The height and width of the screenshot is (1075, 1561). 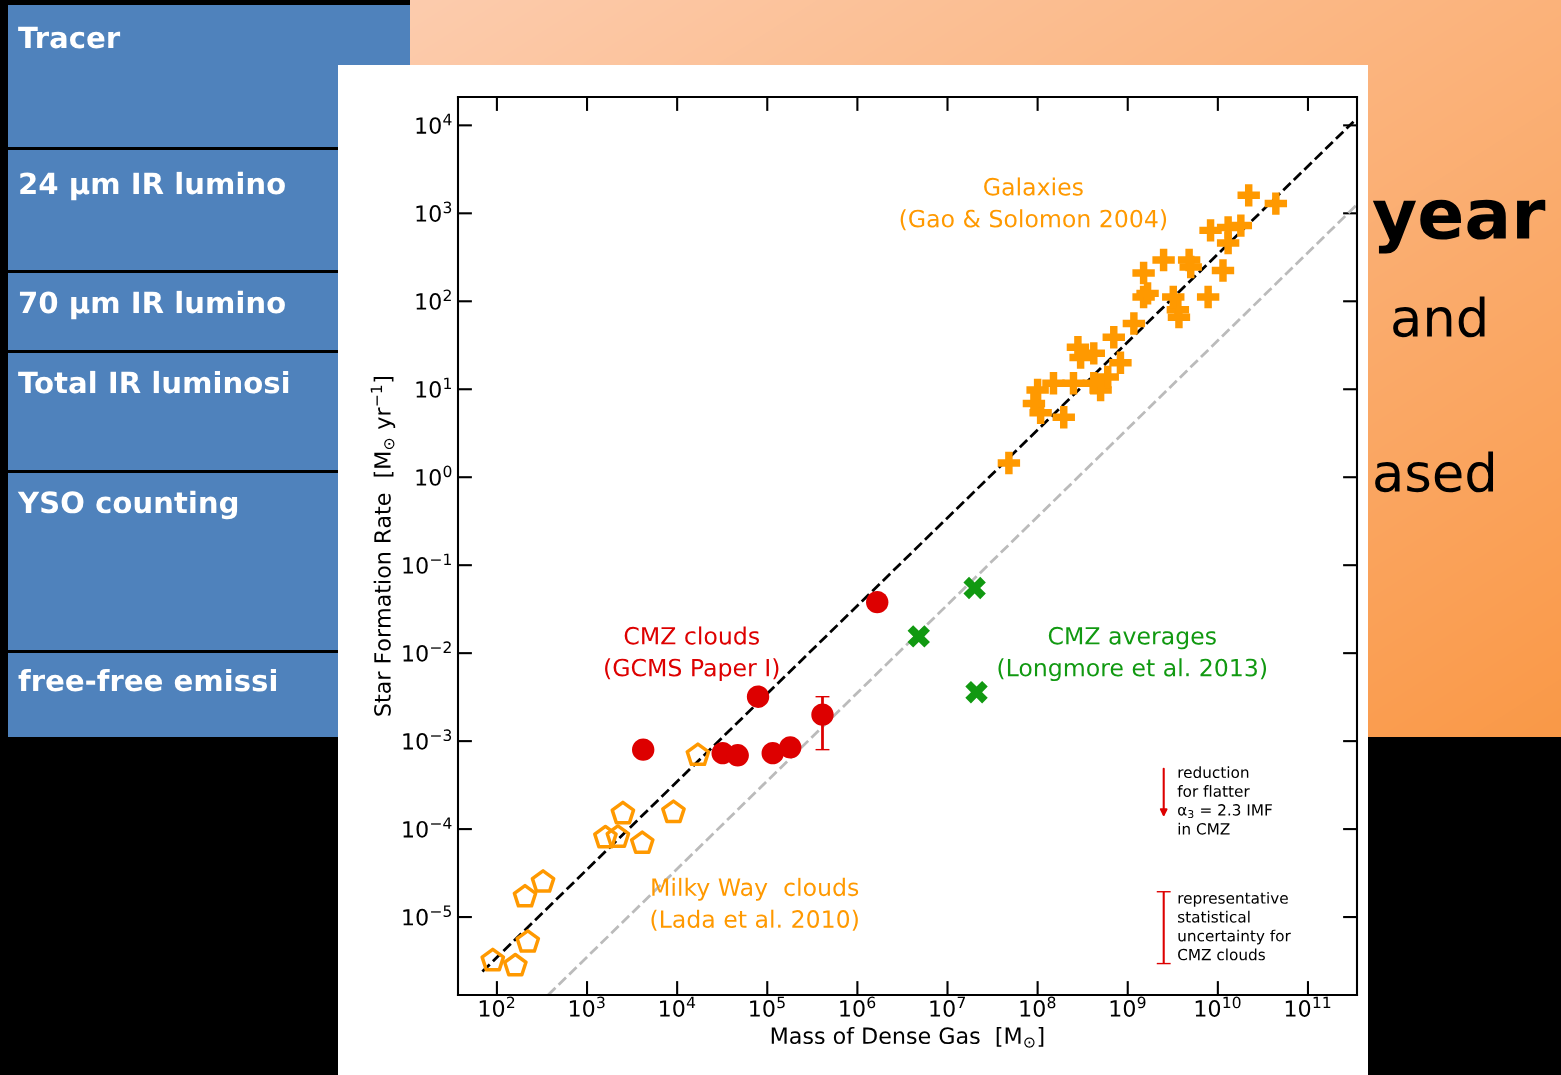 What do you see at coordinates (947, 1006) in the screenshot?
I see `x-tick-label: 10$^{7}$` at bounding box center [947, 1006].